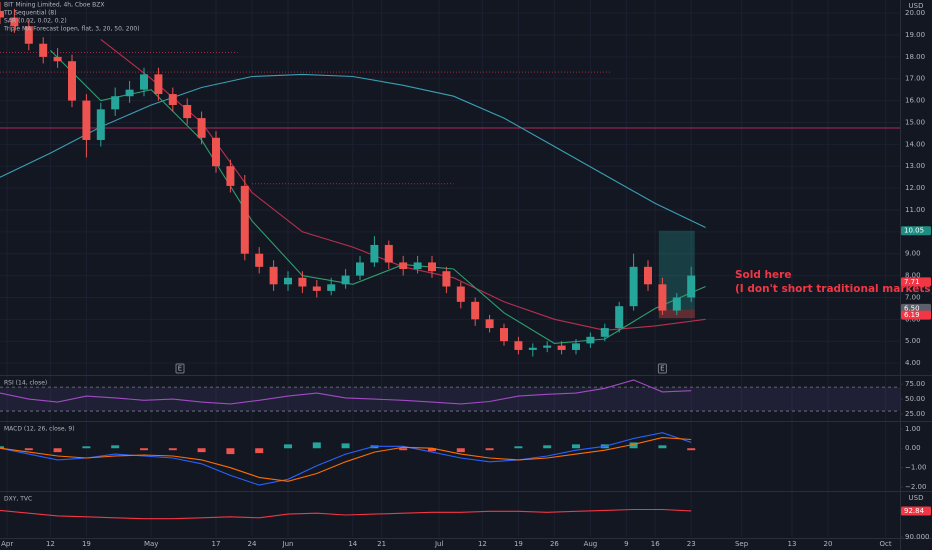 Image resolution: width=932 pixels, height=550 pixels. What do you see at coordinates (913, 363) in the screenshot?
I see `y-tick-label: 4.00` at bounding box center [913, 363].